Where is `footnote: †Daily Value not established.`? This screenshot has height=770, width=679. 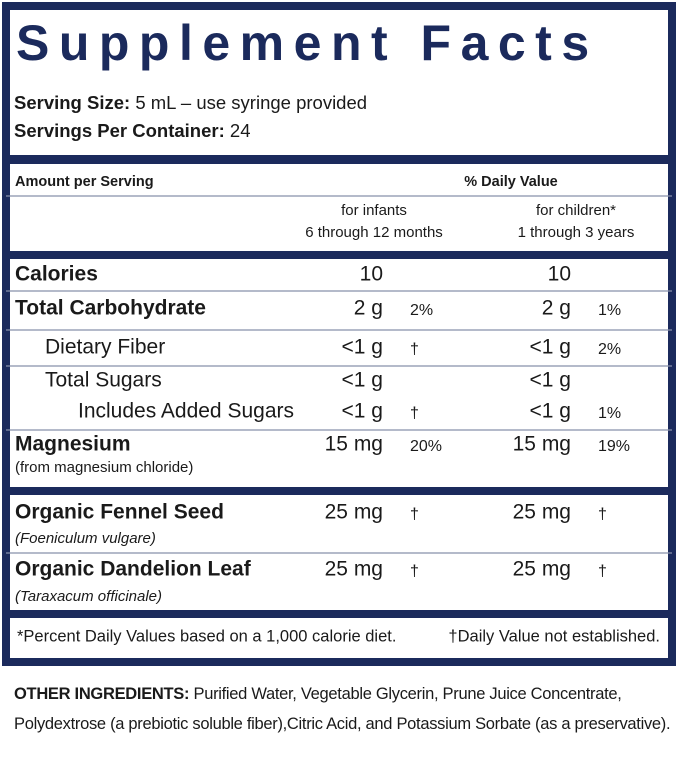 footnote: †Daily Value not established. is located at coordinates (554, 636).